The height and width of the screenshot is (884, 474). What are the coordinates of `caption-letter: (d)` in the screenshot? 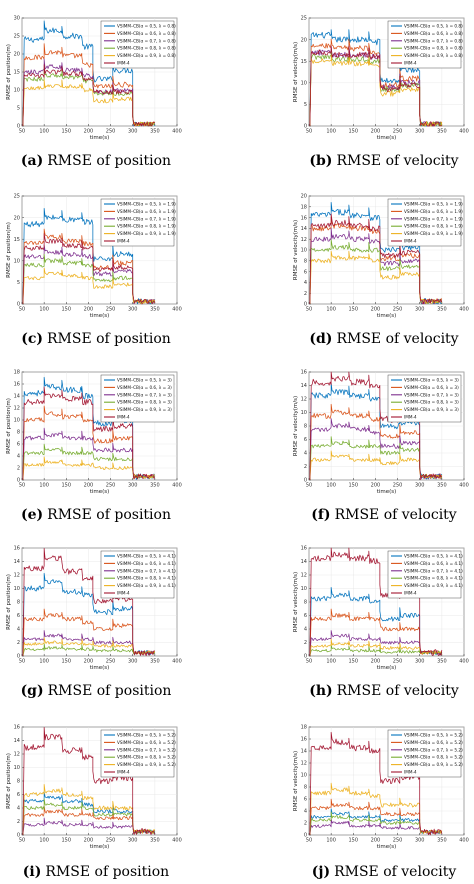 It's located at (320, 339).